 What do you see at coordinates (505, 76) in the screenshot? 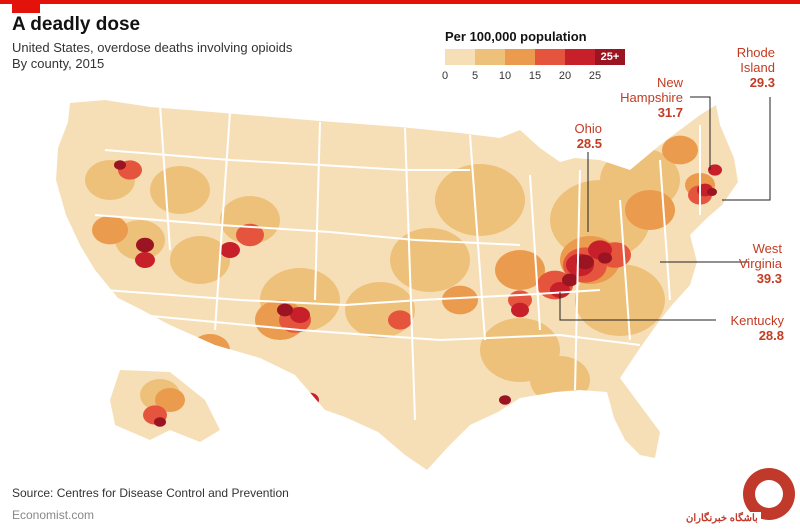
I see `legend-tick-10: 10` at bounding box center [505, 76].